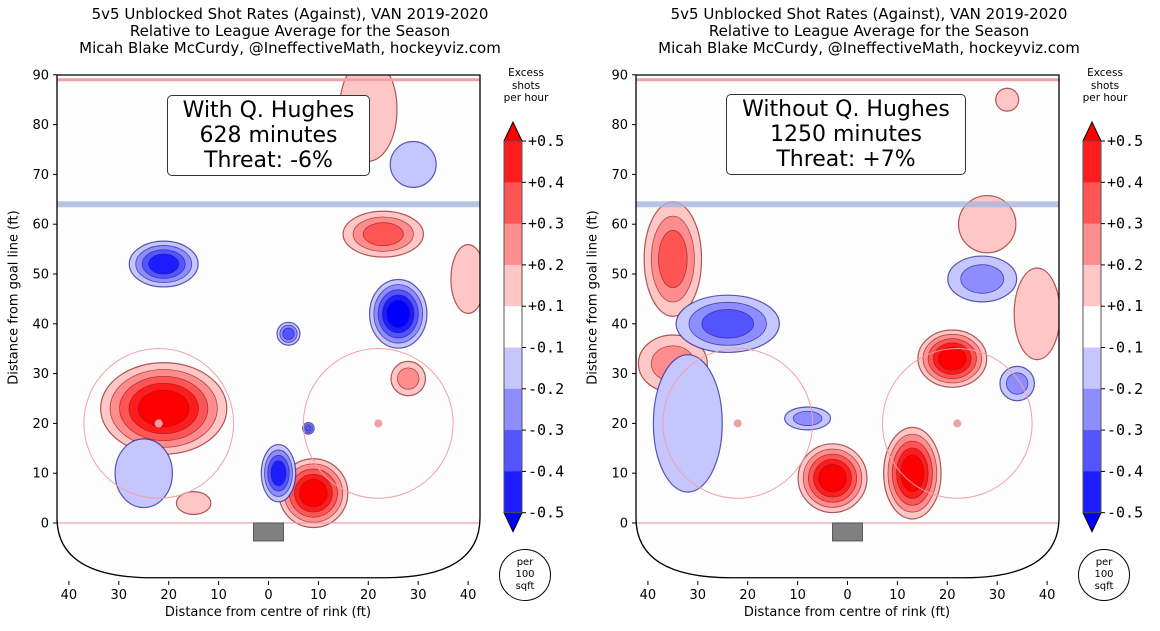  Describe the element at coordinates (513, 131) in the screenshot. I see `colorbar-extend-max` at that location.